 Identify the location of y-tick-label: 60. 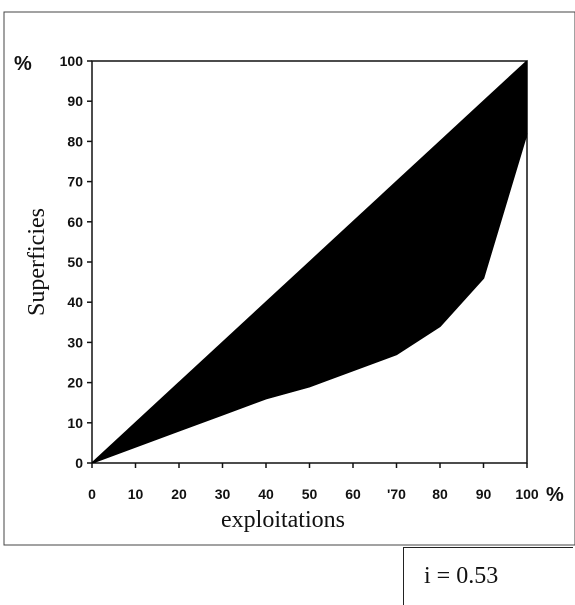
(75, 222).